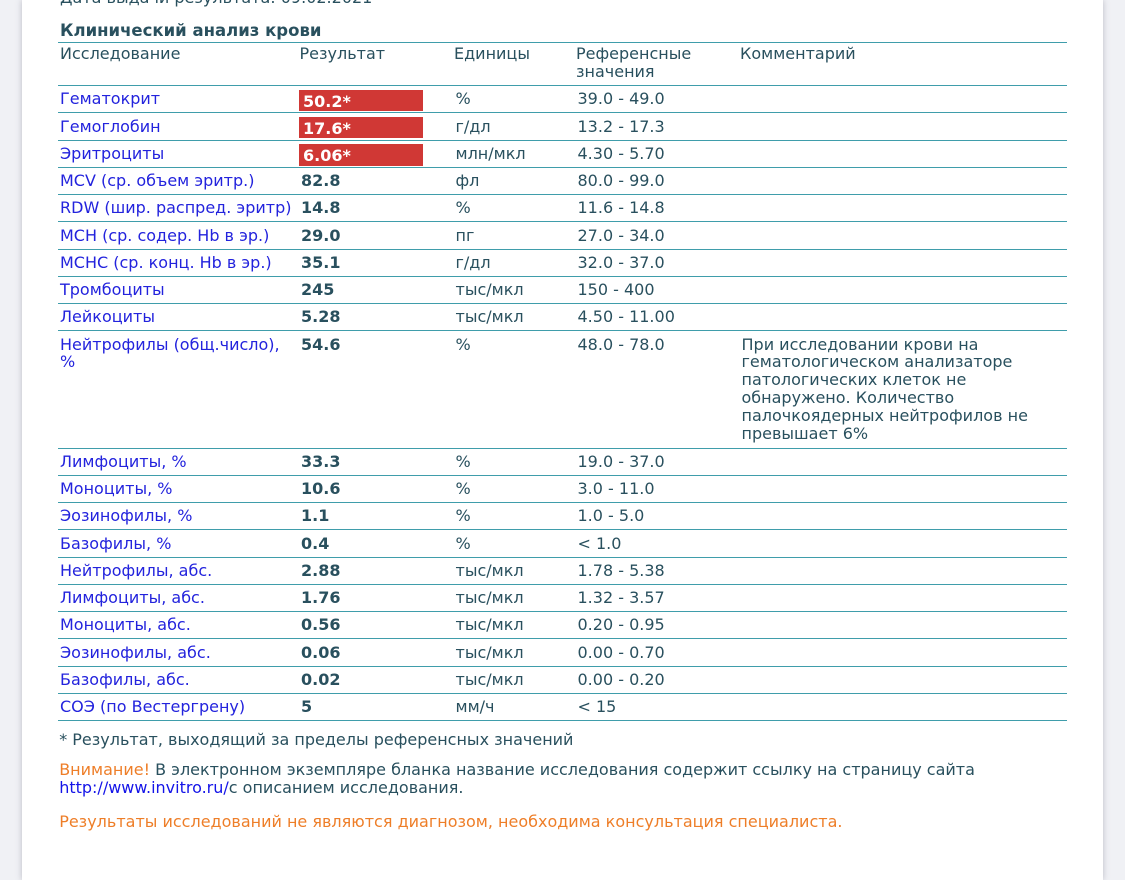 Image resolution: width=1125 pixels, height=880 pixels. Describe the element at coordinates (112, 290) in the screenshot. I see `test-name: Тромбоциты` at that location.